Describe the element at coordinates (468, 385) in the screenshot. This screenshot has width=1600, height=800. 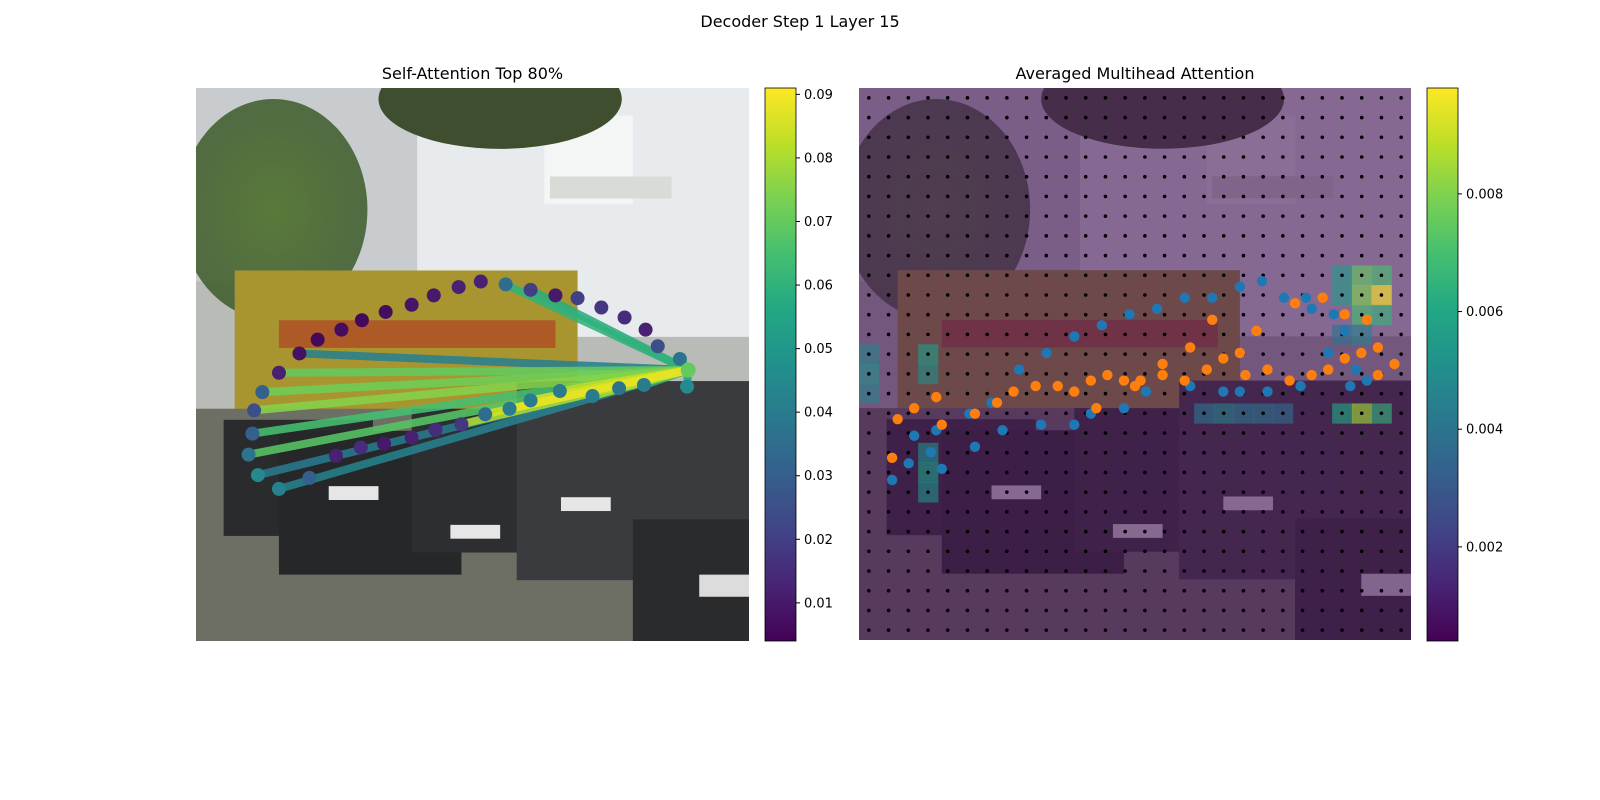
I see `attention-points` at that location.